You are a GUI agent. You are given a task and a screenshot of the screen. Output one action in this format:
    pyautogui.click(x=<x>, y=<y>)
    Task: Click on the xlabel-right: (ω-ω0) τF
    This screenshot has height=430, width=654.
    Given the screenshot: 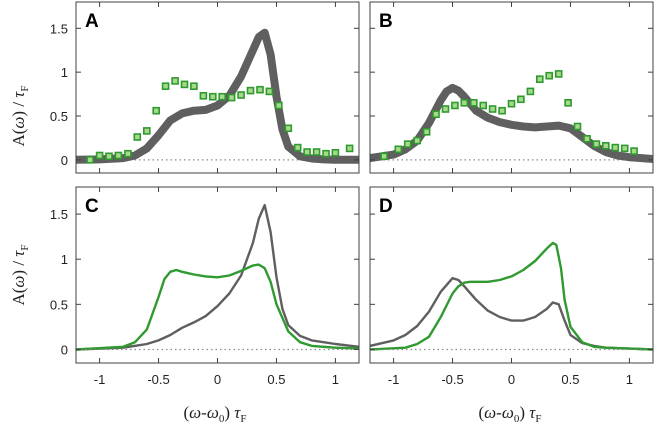 What is the action you would take?
    pyautogui.click(x=509, y=414)
    